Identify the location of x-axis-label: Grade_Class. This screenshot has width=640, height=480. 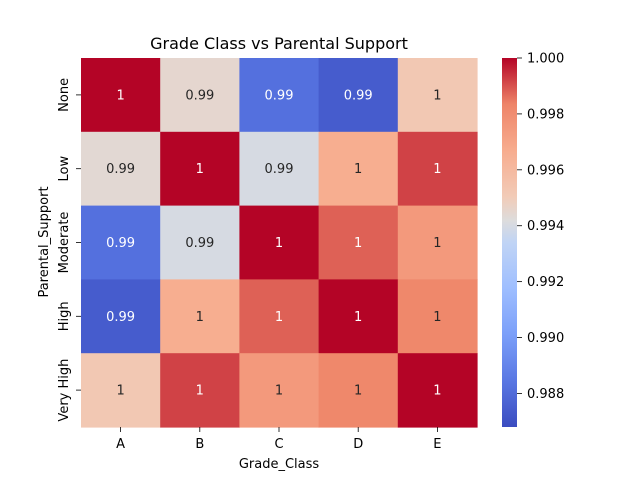
(279, 464).